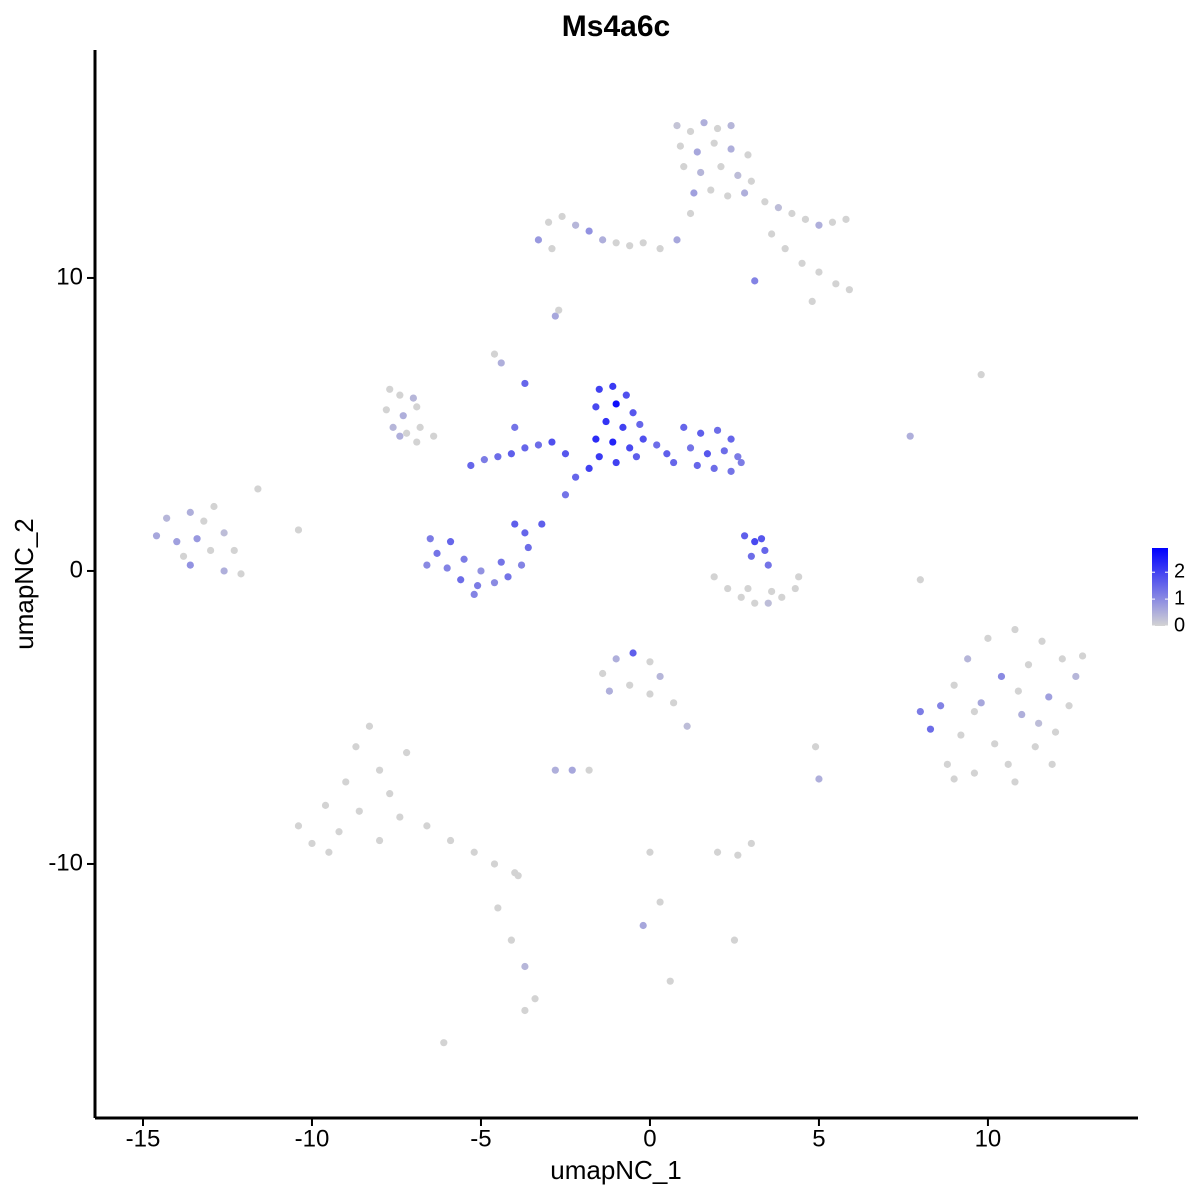 This screenshot has height=1200, width=1200. What do you see at coordinates (988, 1138) in the screenshot?
I see `x-tick-label: 10` at bounding box center [988, 1138].